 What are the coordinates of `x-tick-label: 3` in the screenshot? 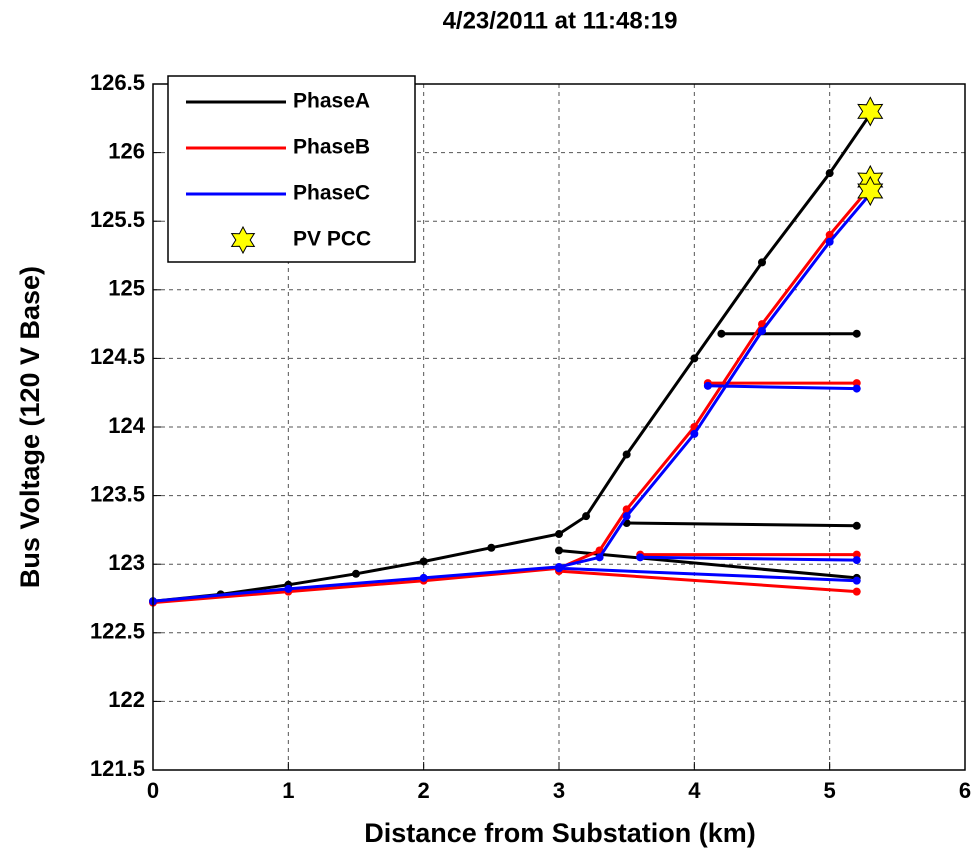 It's located at (559, 790).